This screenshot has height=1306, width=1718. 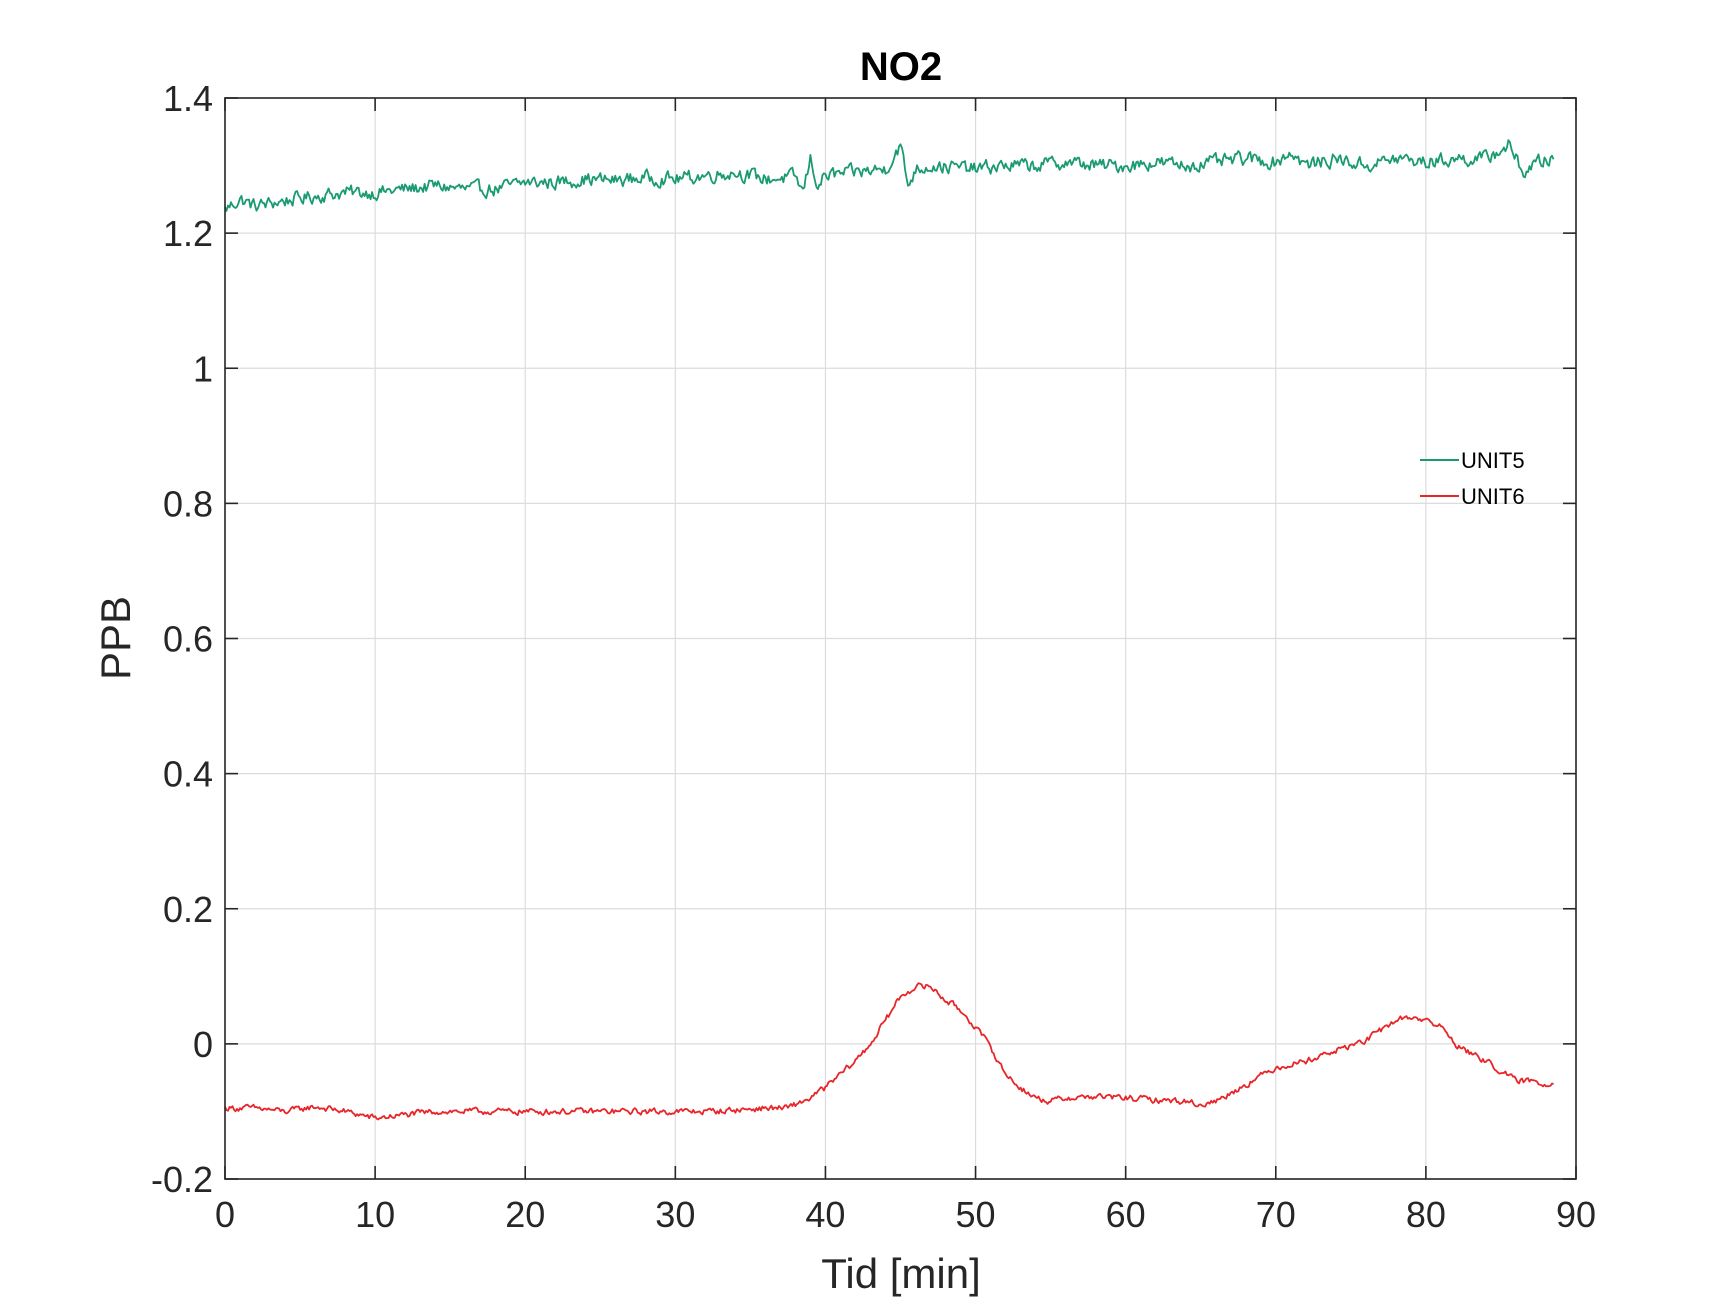 What do you see at coordinates (1472, 478) in the screenshot?
I see `legend: UNIT5 UNIT6` at bounding box center [1472, 478].